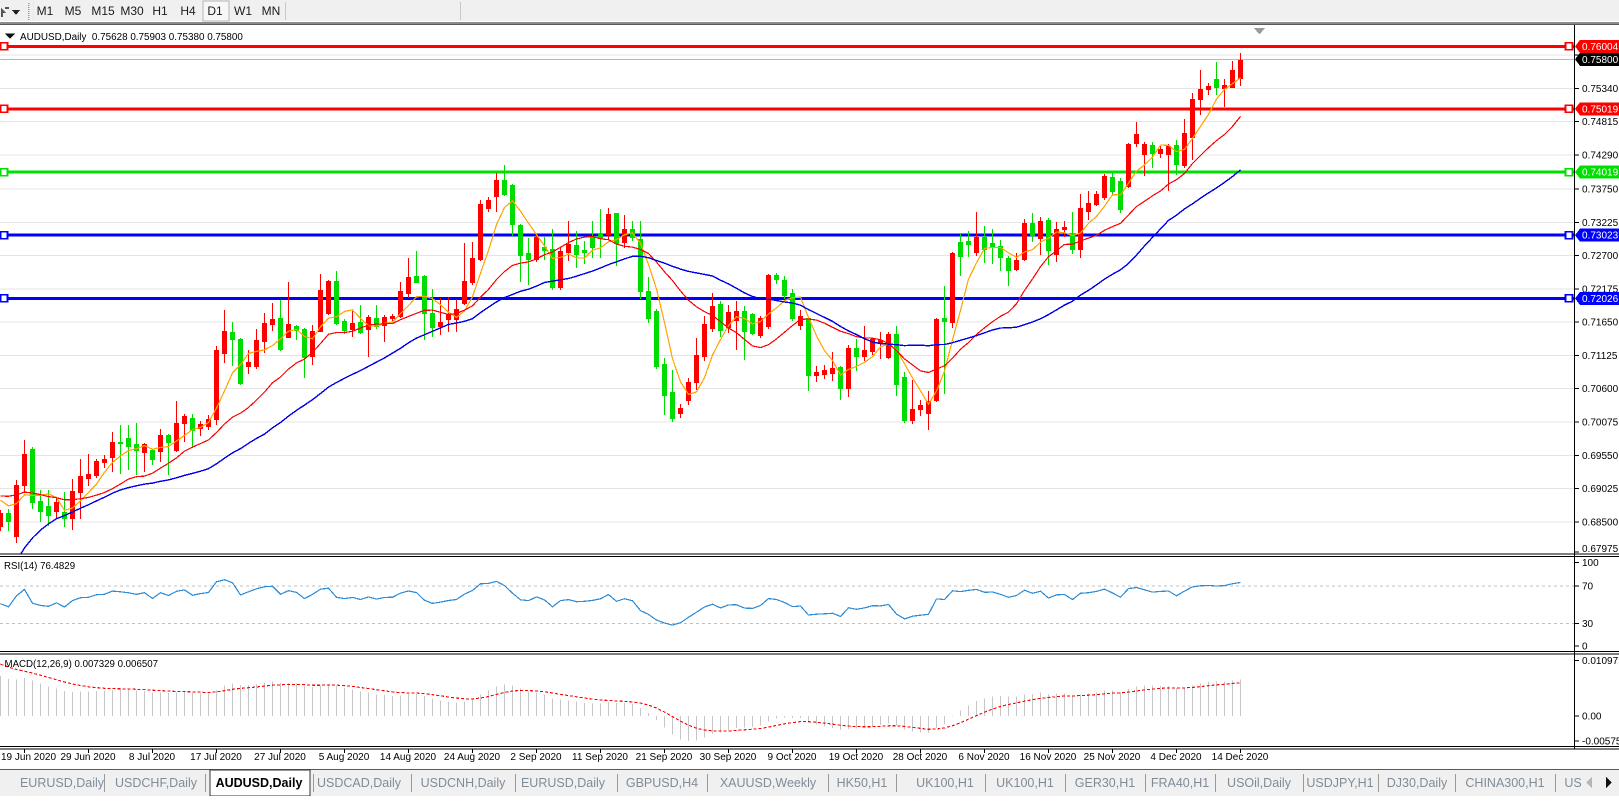  Describe the element at coordinates (463, 783) in the screenshot. I see `svg-text: USDCNH,Daily` at that location.